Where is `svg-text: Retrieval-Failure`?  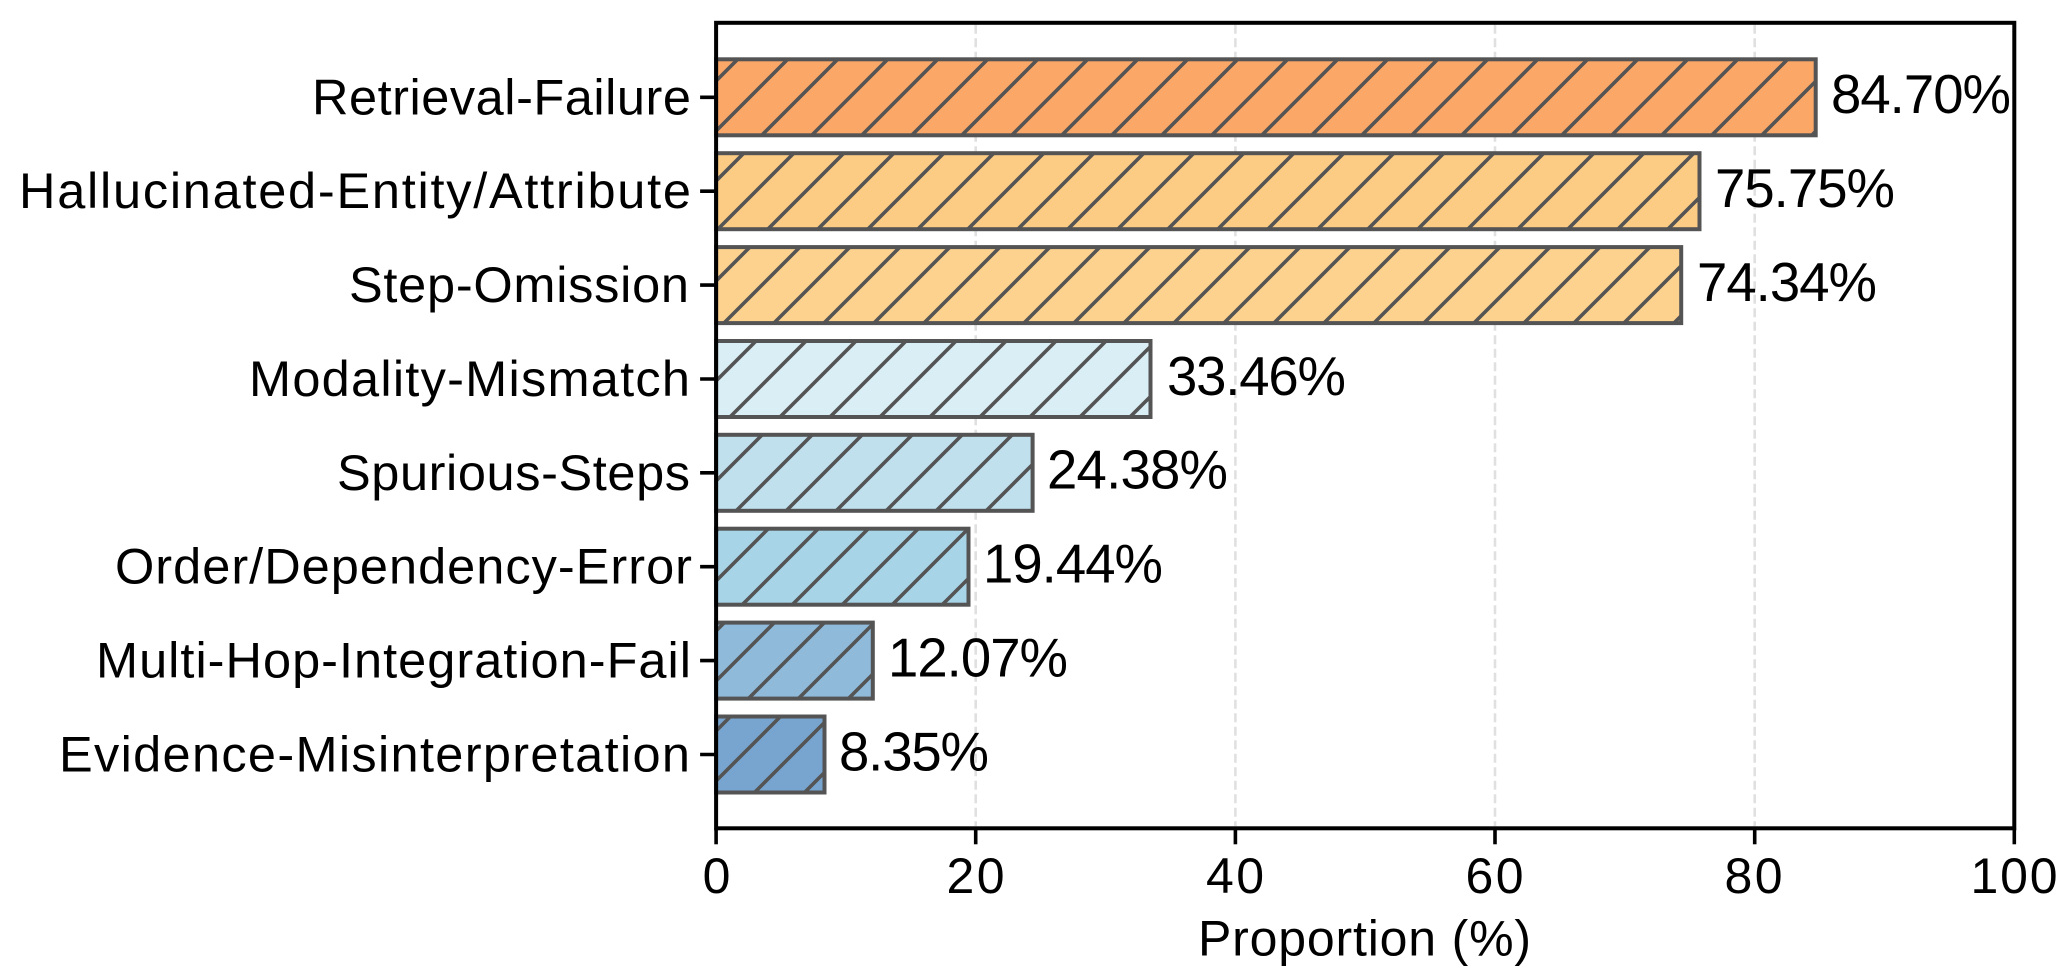
svg-text: Retrieval-Failure is located at coordinates (501, 96).